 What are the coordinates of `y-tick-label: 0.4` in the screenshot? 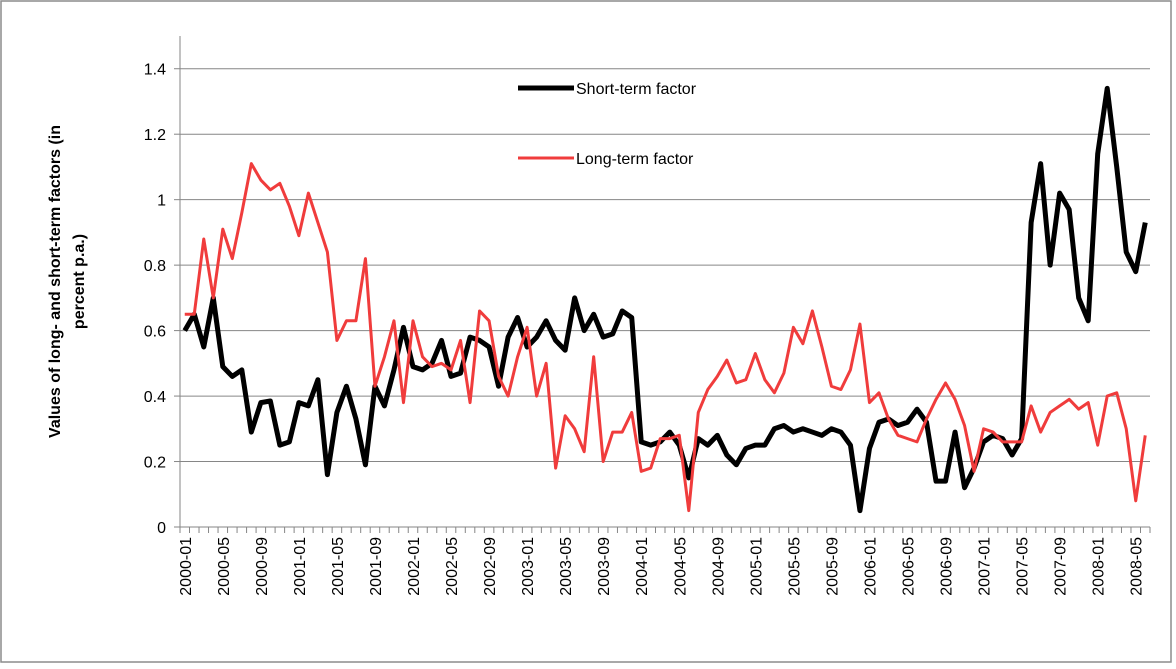 It's located at (155, 397).